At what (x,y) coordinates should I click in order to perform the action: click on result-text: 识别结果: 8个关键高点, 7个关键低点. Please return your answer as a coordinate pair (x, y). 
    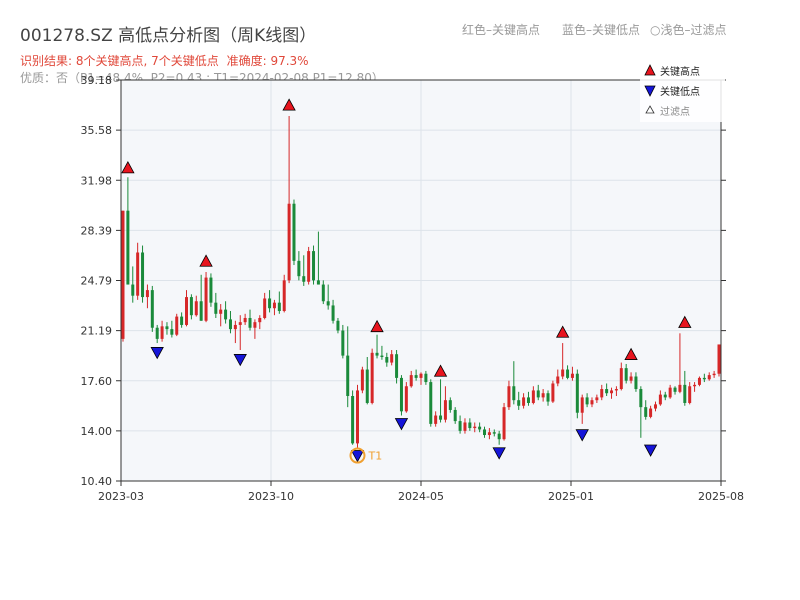
    Looking at the image, I should click on (119, 61).